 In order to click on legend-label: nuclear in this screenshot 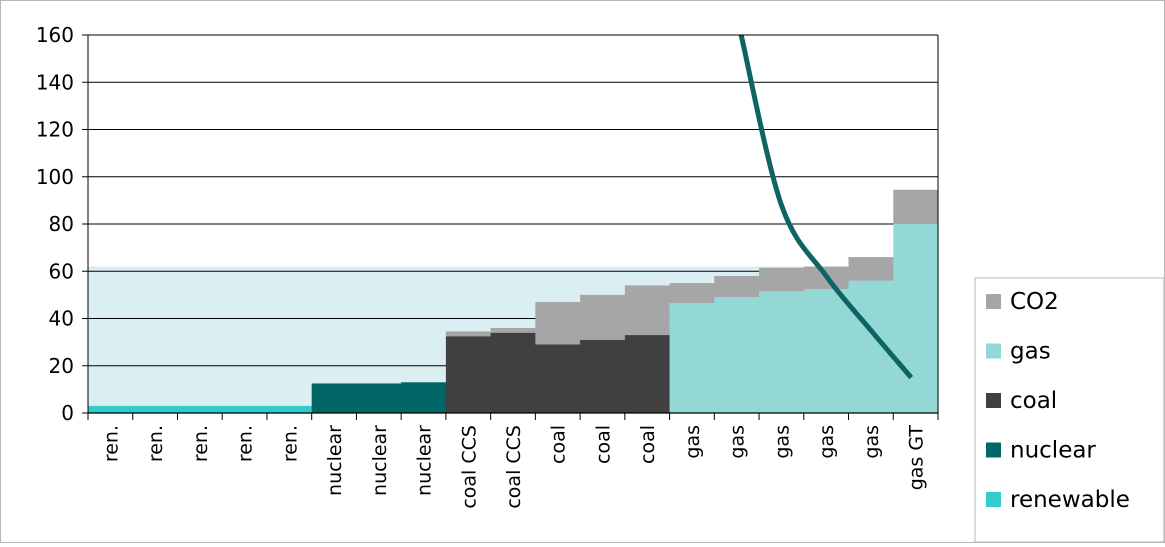, I will do `click(1053, 451)`.